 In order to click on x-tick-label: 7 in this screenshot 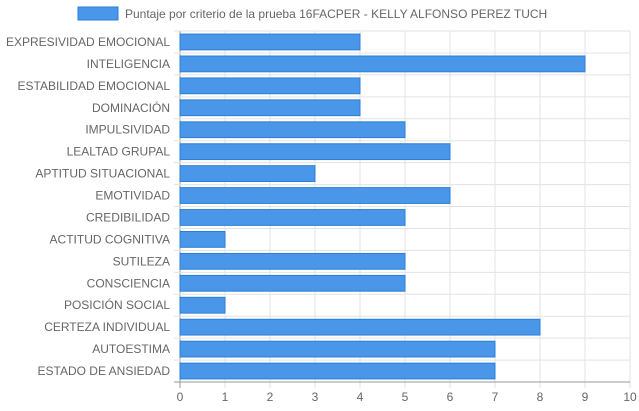, I will do `click(495, 397)`.